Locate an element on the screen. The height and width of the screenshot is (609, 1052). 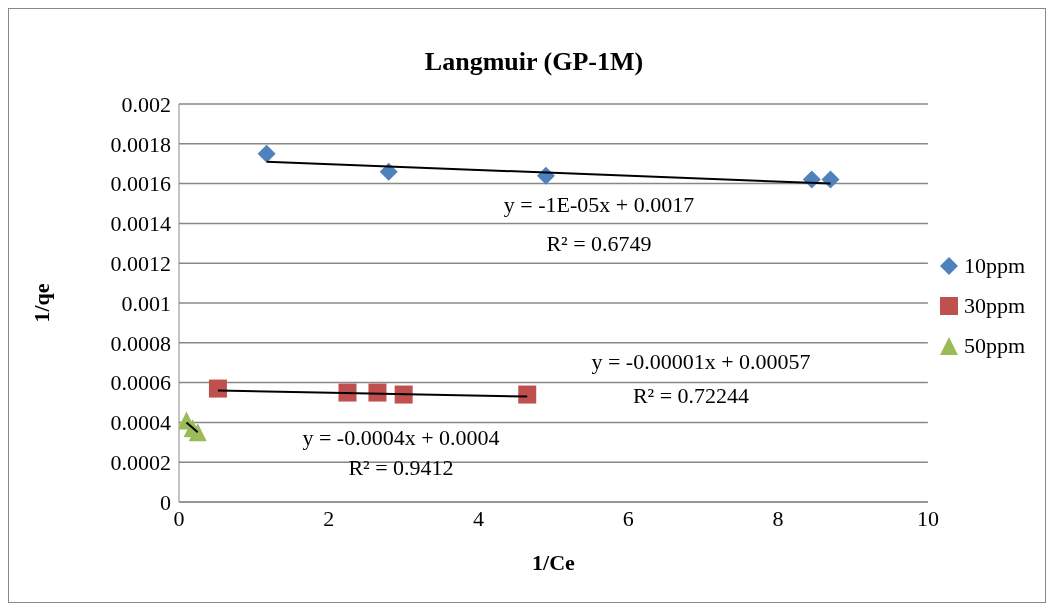
y-tick-label: 0.0006 is located at coordinates (140, 383).